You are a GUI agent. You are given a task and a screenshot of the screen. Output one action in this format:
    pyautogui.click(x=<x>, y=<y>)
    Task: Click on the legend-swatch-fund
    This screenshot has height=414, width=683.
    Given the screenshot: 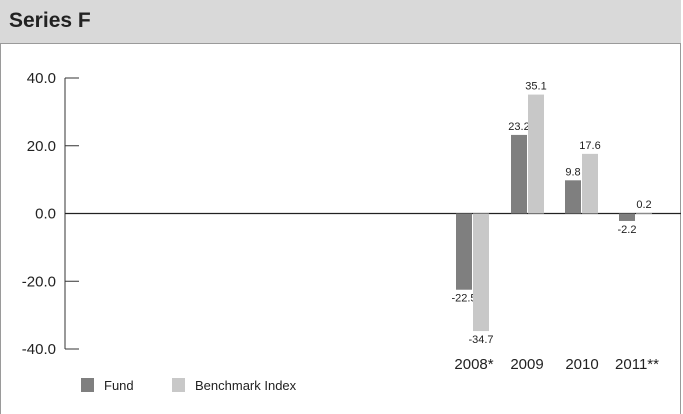 What is the action you would take?
    pyautogui.click(x=87, y=385)
    